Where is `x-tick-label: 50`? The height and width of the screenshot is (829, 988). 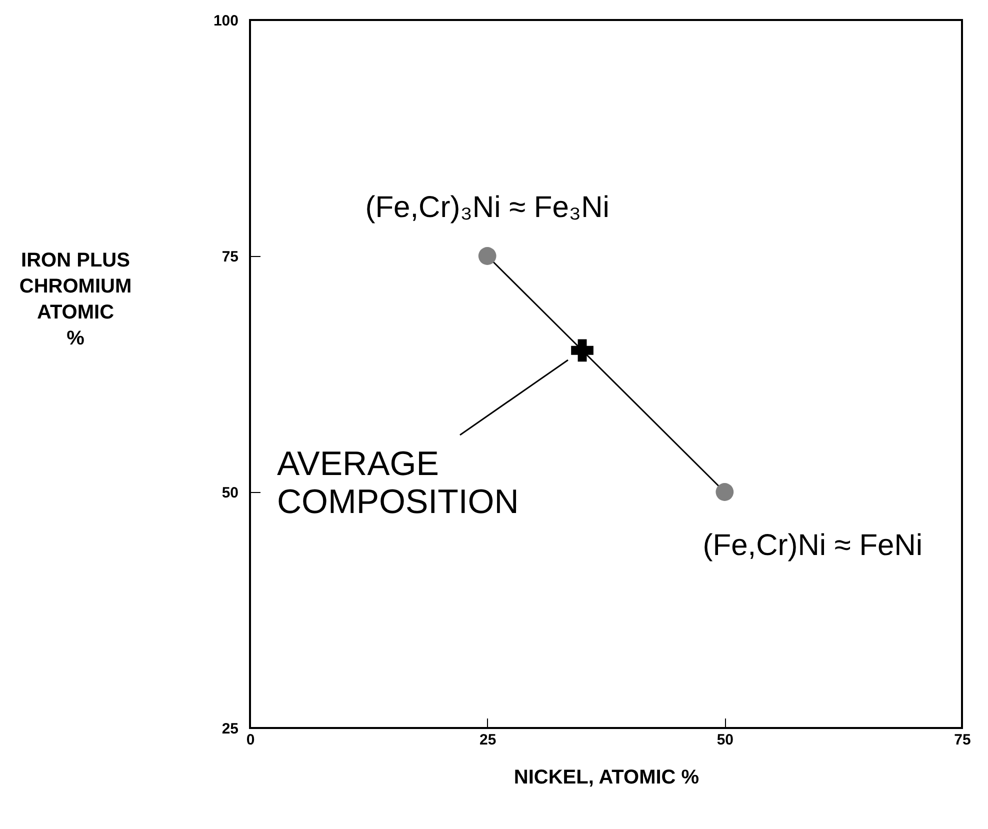
x-tick-label: 50 is located at coordinates (725, 740).